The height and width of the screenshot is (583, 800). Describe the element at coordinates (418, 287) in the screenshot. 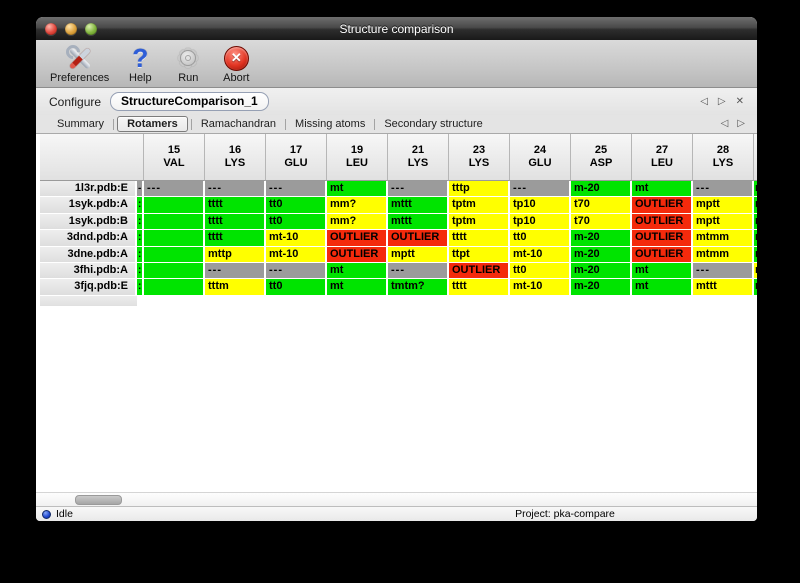

I see `rotamer-cell: tmtm?` at that location.